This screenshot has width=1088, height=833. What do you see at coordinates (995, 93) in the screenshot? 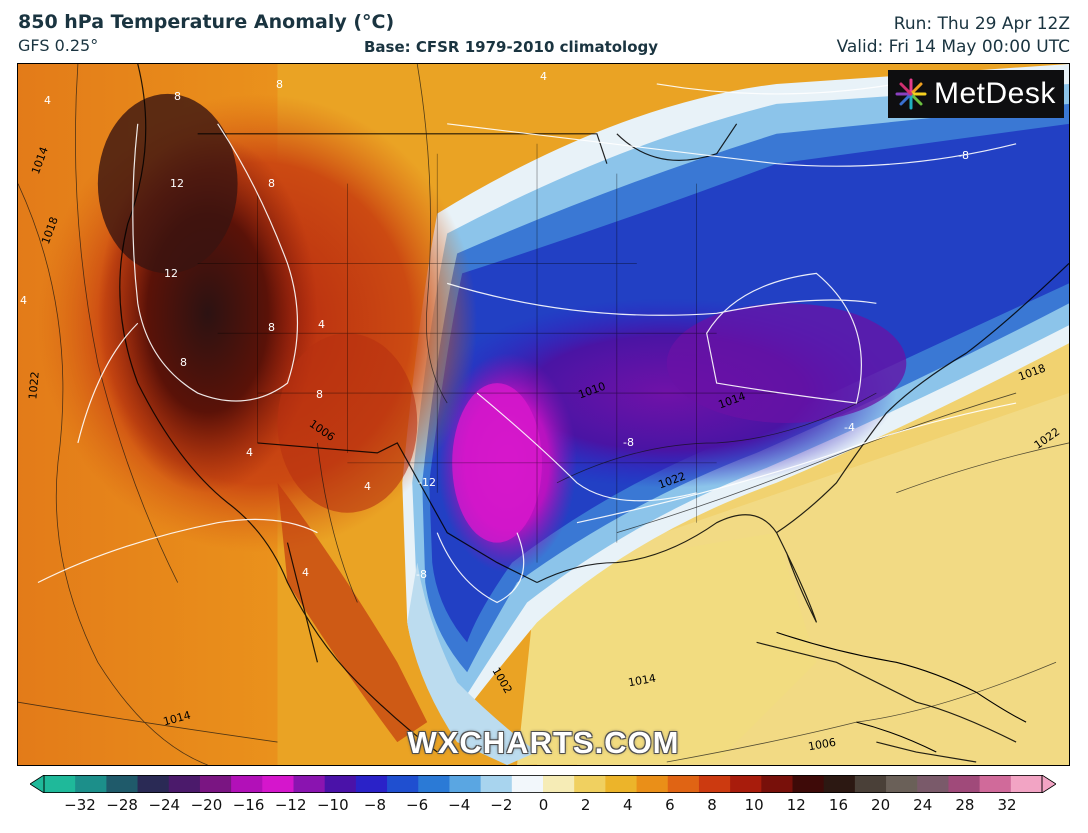
I see `logo-text: MetDesk` at bounding box center [995, 93].